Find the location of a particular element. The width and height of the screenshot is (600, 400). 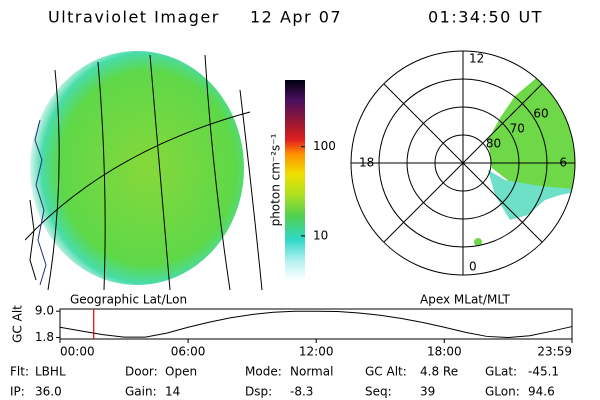

status-value: Open is located at coordinates (181, 372).